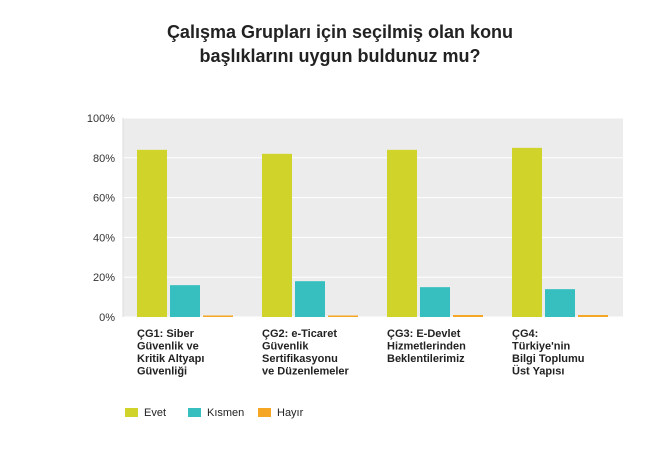 The width and height of the screenshot is (650, 462). I want to click on y-tick-label: 40%, so click(104, 238).